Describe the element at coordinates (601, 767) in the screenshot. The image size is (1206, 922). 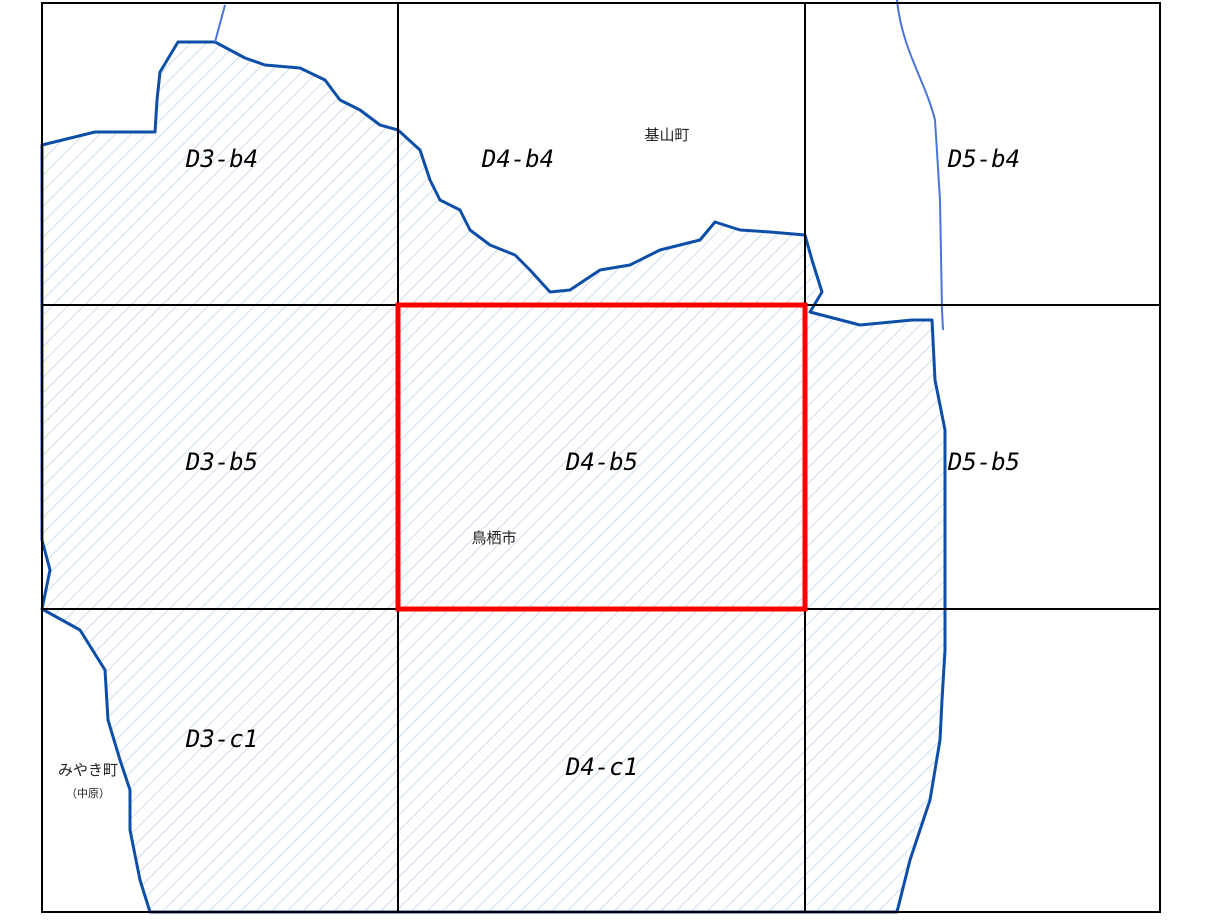
I see `cell-label: D4-c1` at that location.